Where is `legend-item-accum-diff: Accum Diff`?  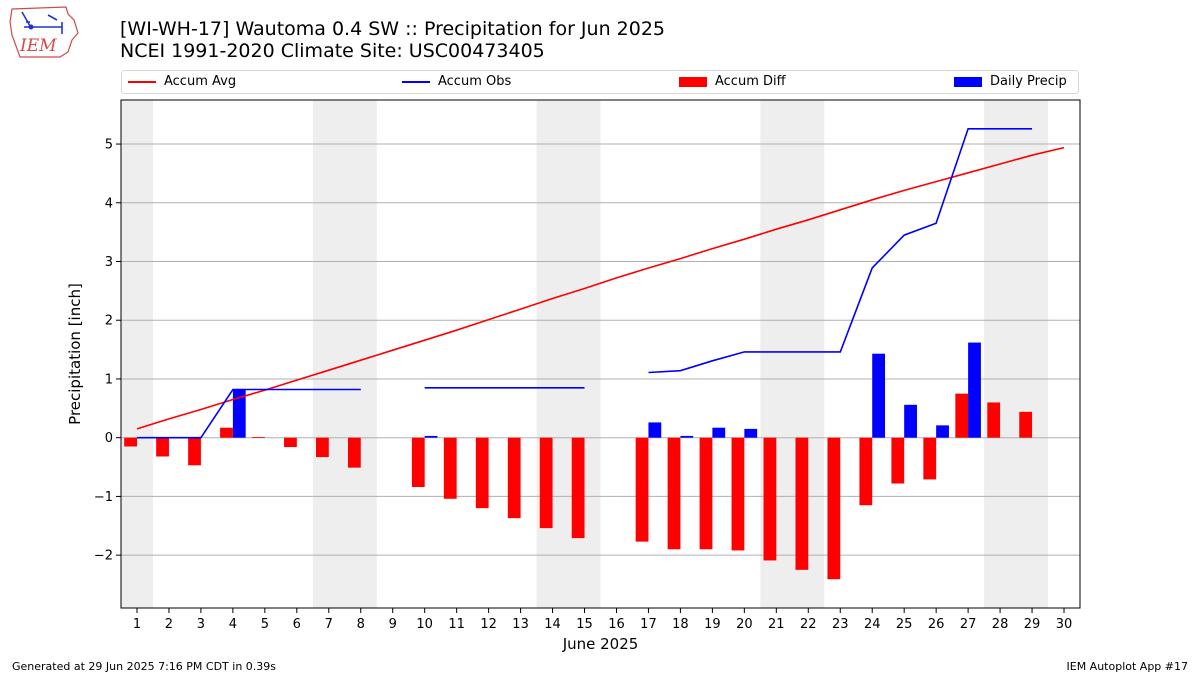 legend-item-accum-diff: Accum Diff is located at coordinates (732, 81).